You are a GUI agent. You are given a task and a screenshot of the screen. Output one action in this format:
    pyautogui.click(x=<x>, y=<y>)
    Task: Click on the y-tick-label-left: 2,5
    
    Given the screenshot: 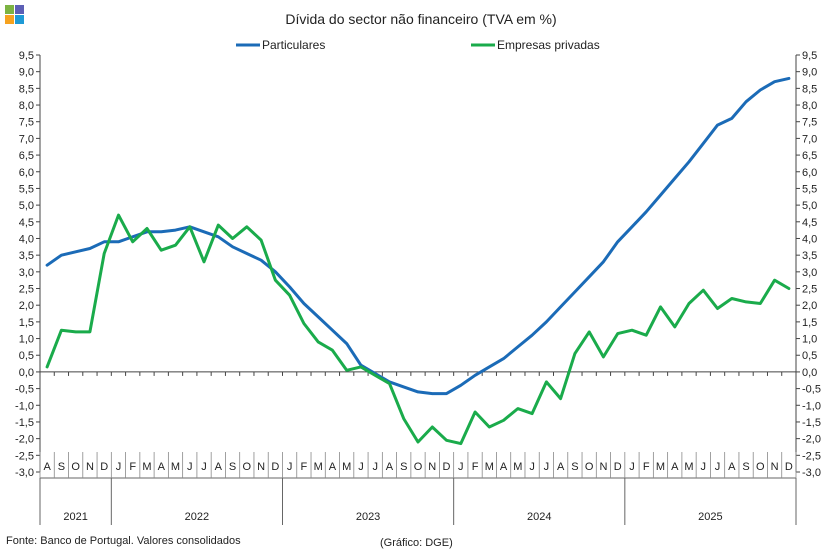 What is the action you would take?
    pyautogui.click(x=26, y=290)
    